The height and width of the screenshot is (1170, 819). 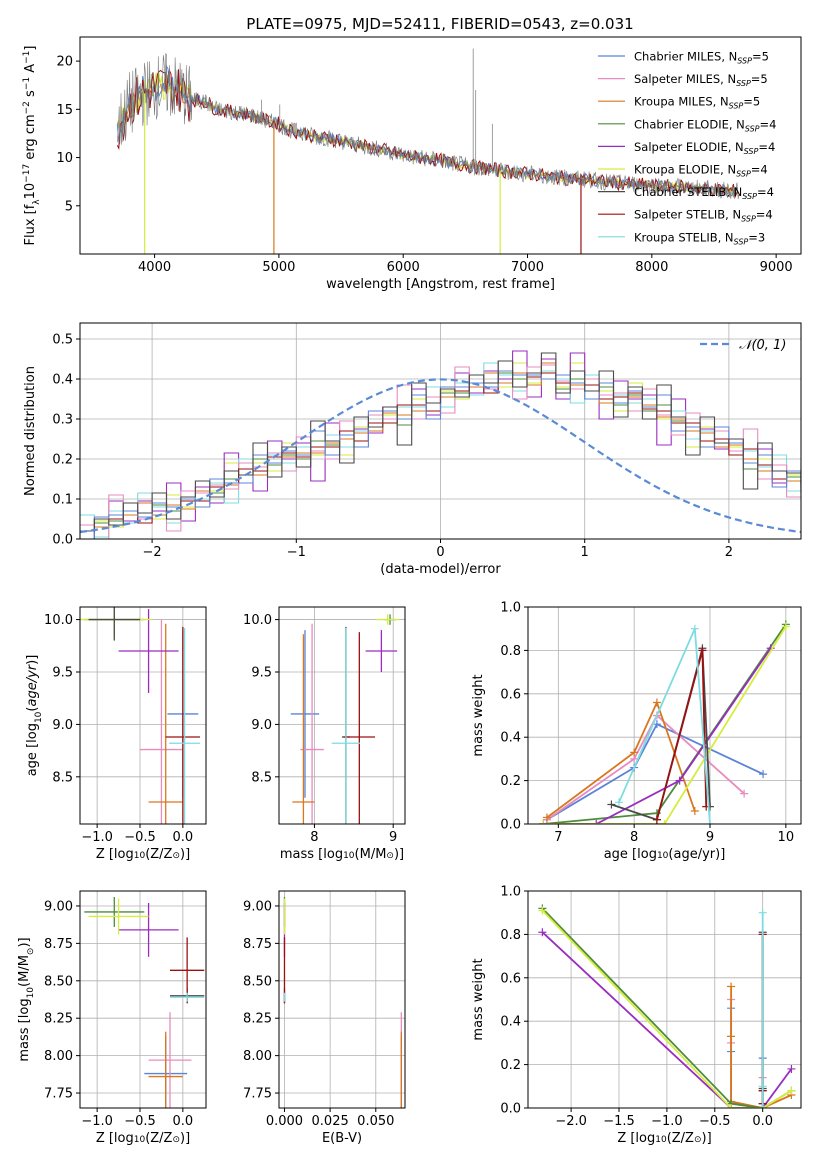 I want to click on y-axis-label-part: −1, so click(x=27, y=57).